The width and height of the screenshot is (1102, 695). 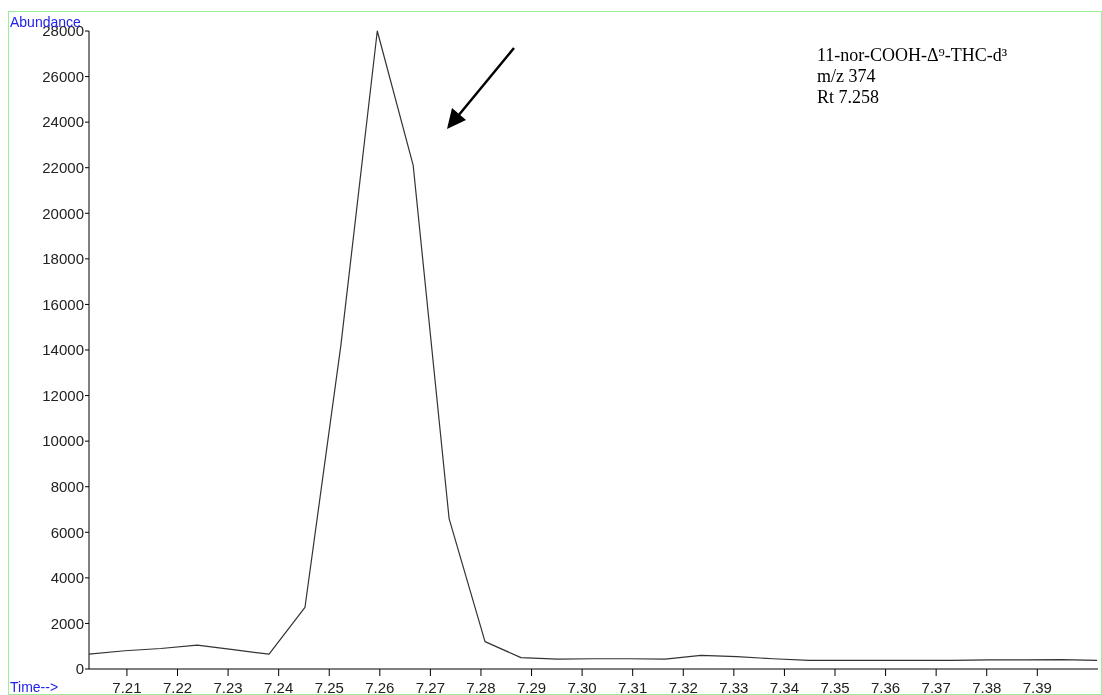 What do you see at coordinates (531, 687) in the screenshot?
I see `x-tick-label: 7.29` at bounding box center [531, 687].